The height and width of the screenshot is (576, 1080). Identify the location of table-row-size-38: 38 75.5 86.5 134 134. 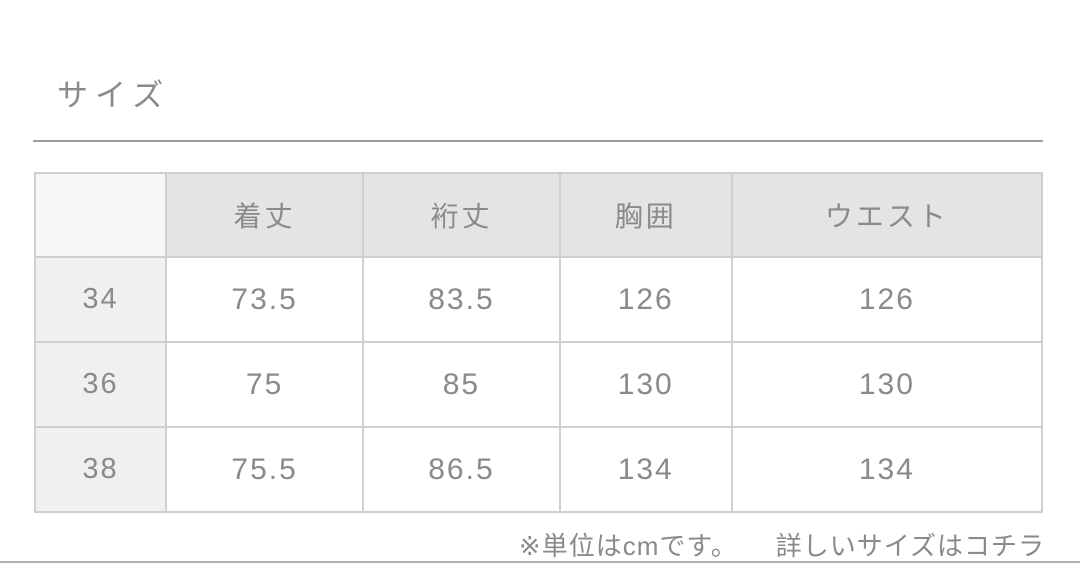
(539, 469).